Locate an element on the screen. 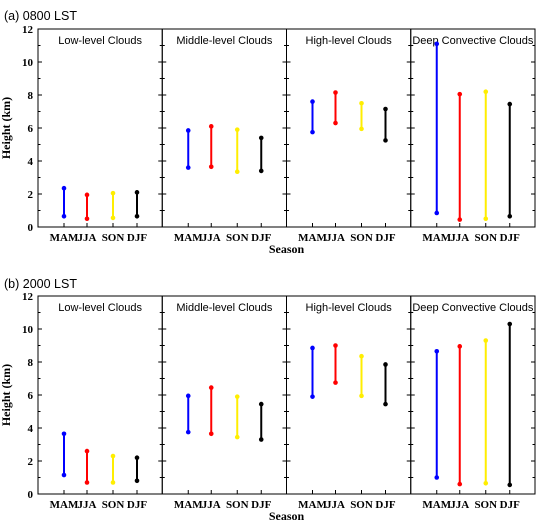  y-tick-label: 6 is located at coordinates (31, 129).